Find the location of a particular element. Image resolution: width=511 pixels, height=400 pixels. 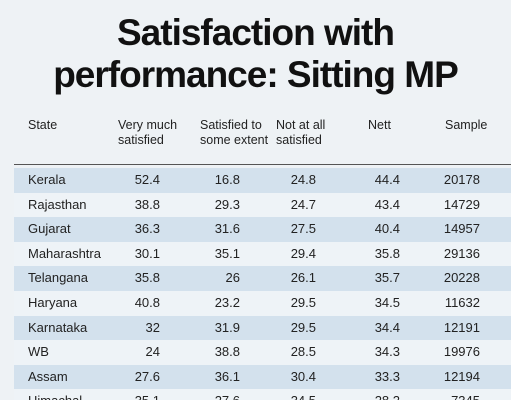

value-cell: 20228 is located at coordinates (461, 278).